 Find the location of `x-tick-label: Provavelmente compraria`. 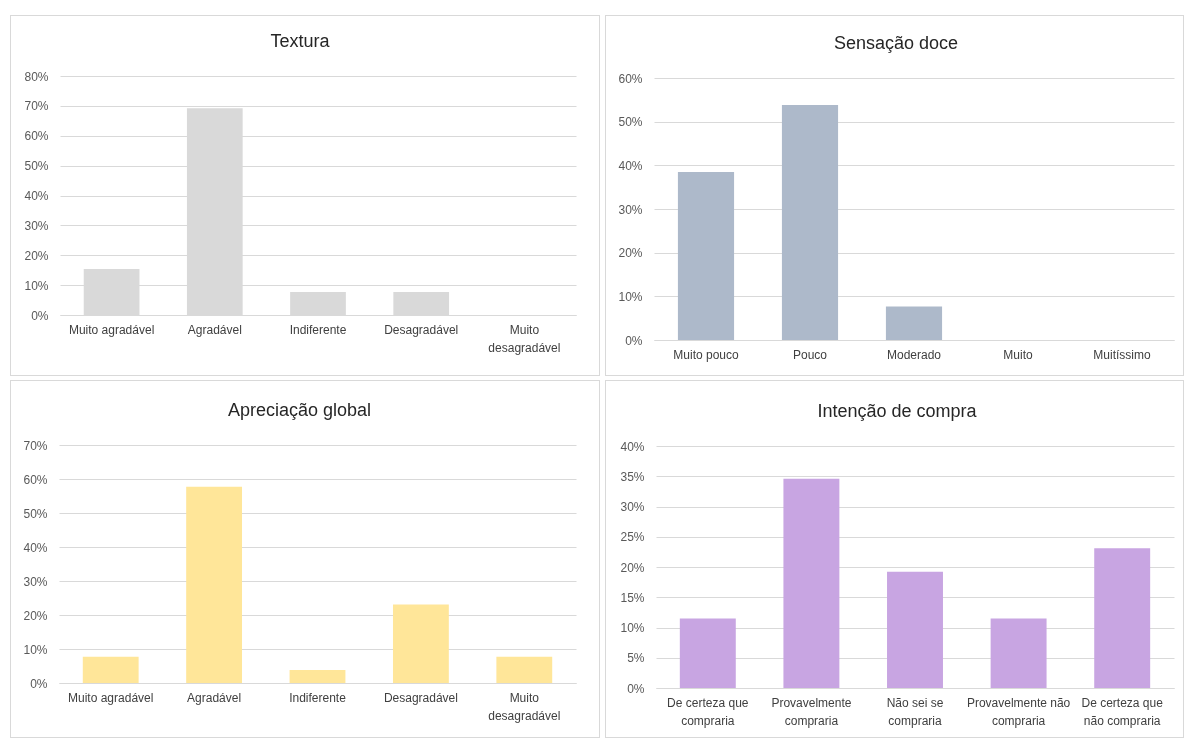

x-tick-label: Provavelmente compraria is located at coordinates (811, 711).